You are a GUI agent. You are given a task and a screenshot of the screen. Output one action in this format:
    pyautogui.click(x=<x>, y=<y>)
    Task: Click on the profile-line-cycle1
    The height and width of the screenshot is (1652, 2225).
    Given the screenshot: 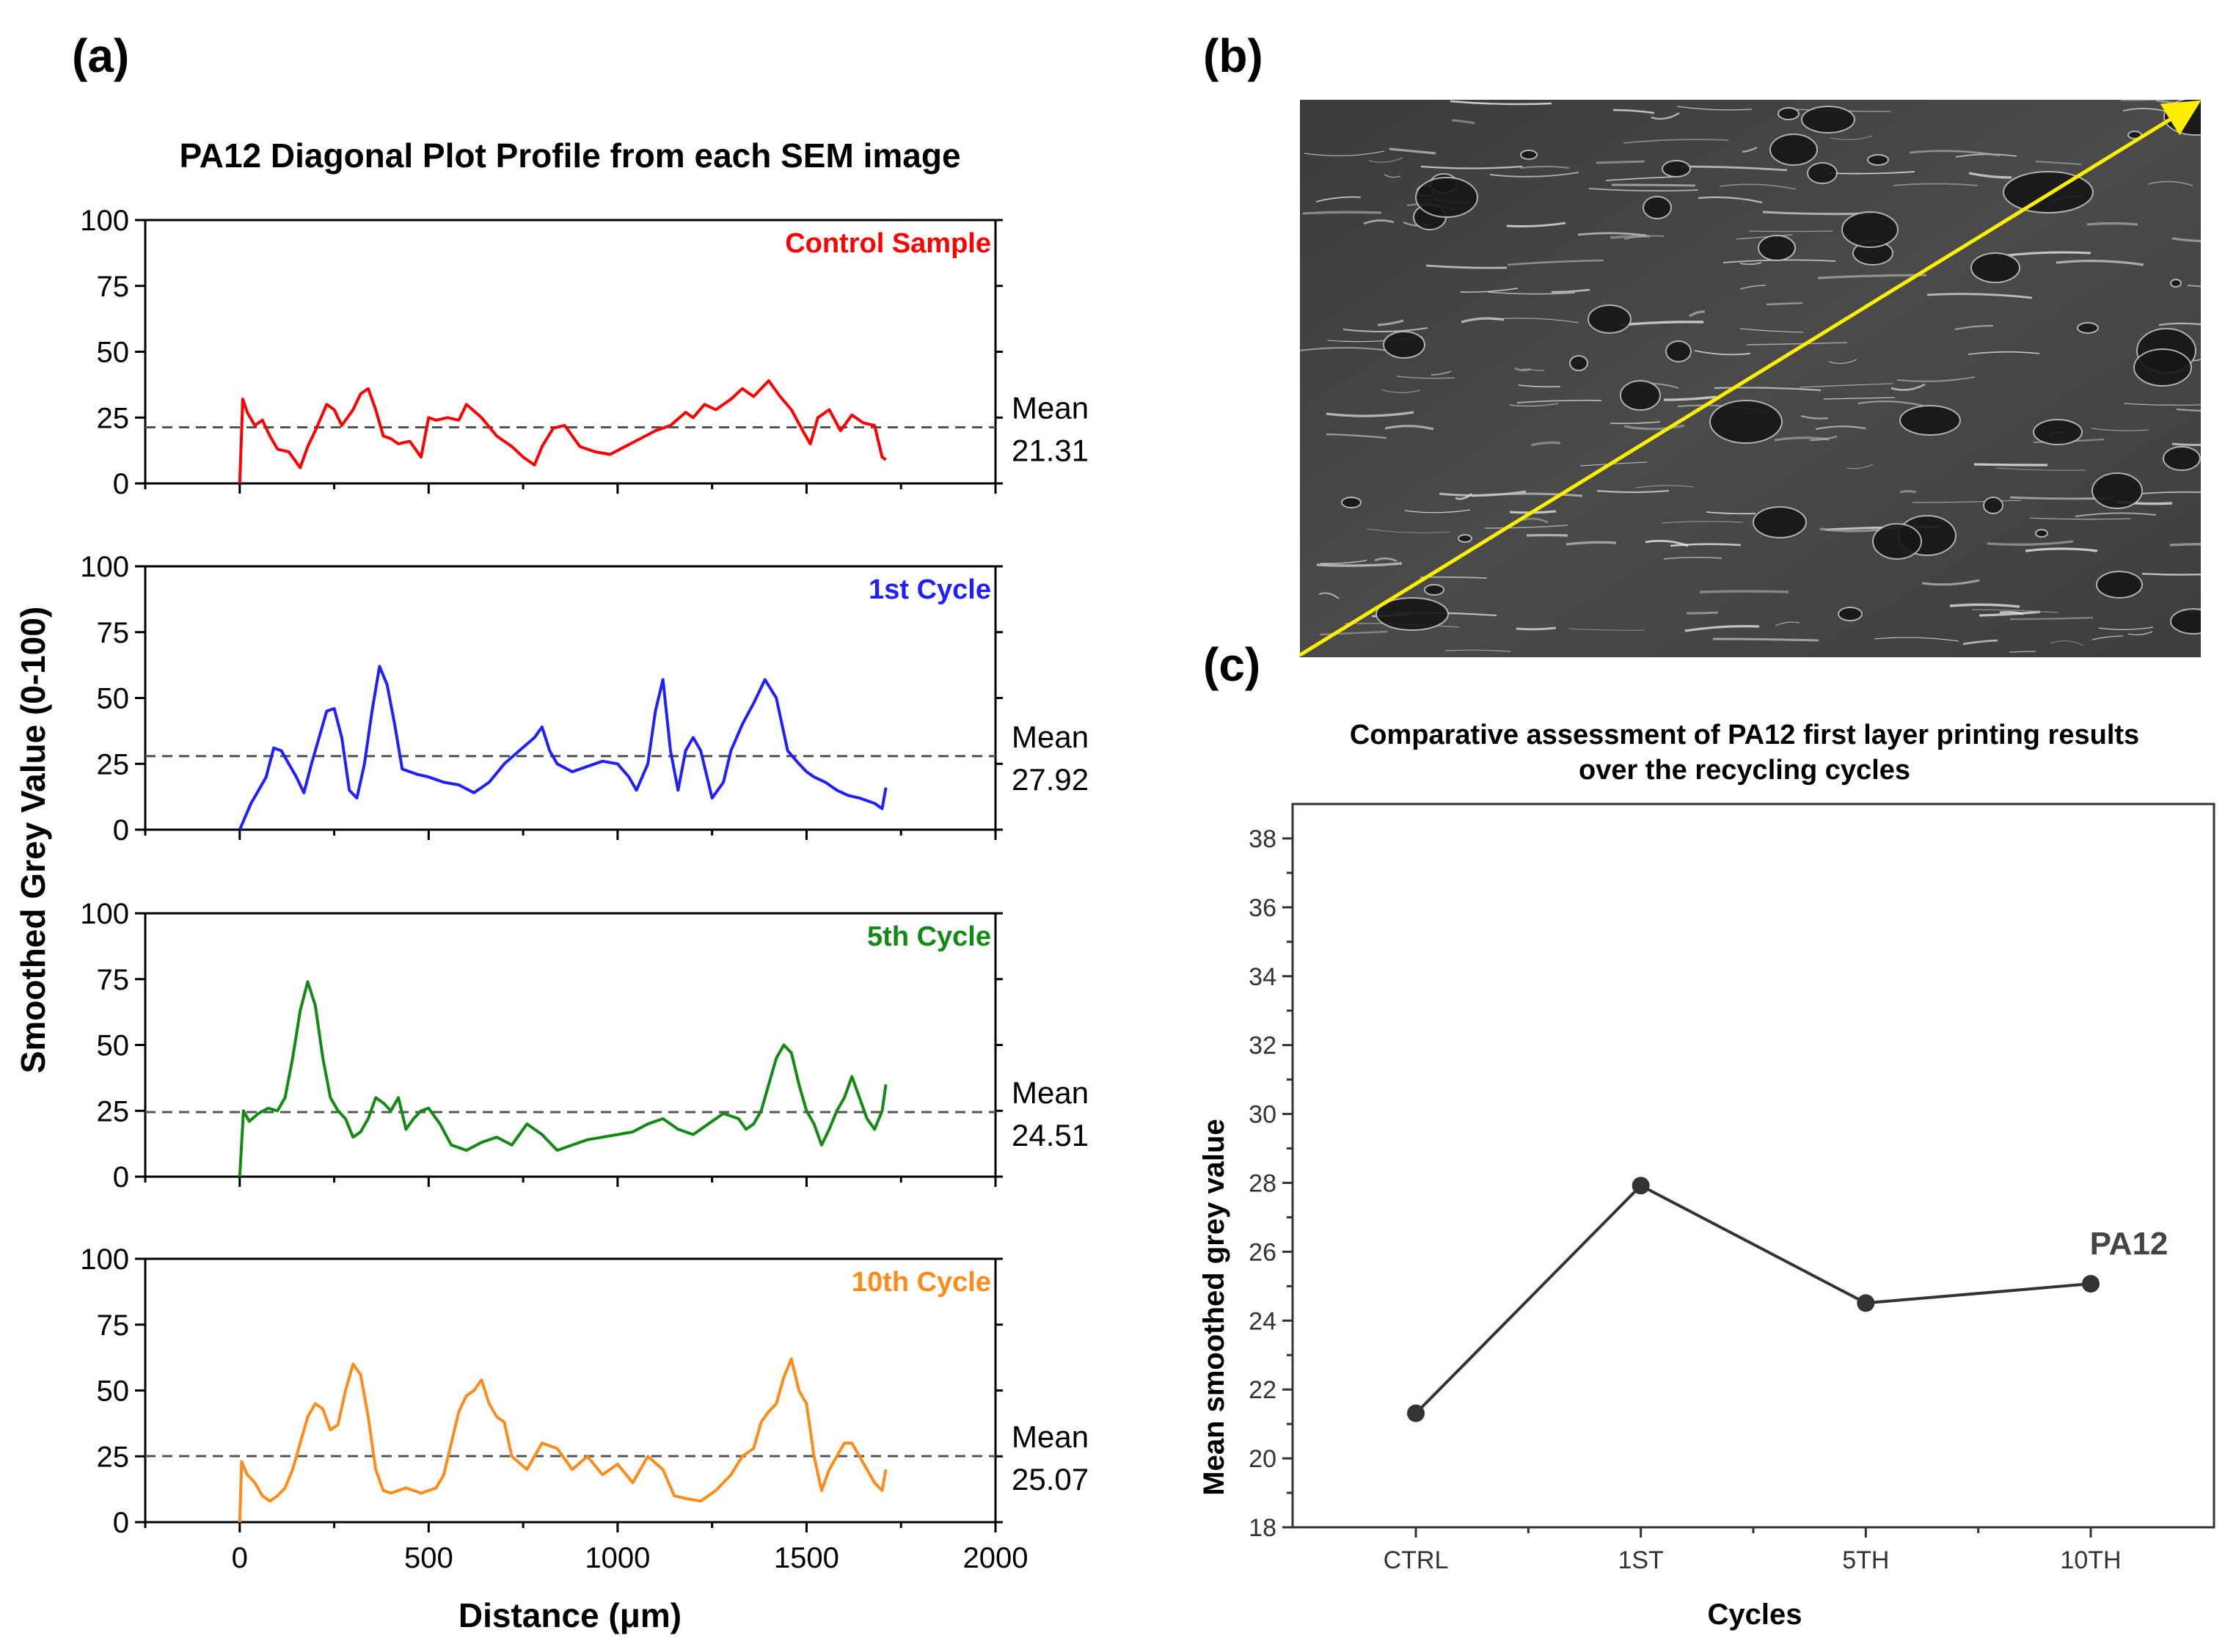 What is the action you would take?
    pyautogui.click(x=563, y=747)
    